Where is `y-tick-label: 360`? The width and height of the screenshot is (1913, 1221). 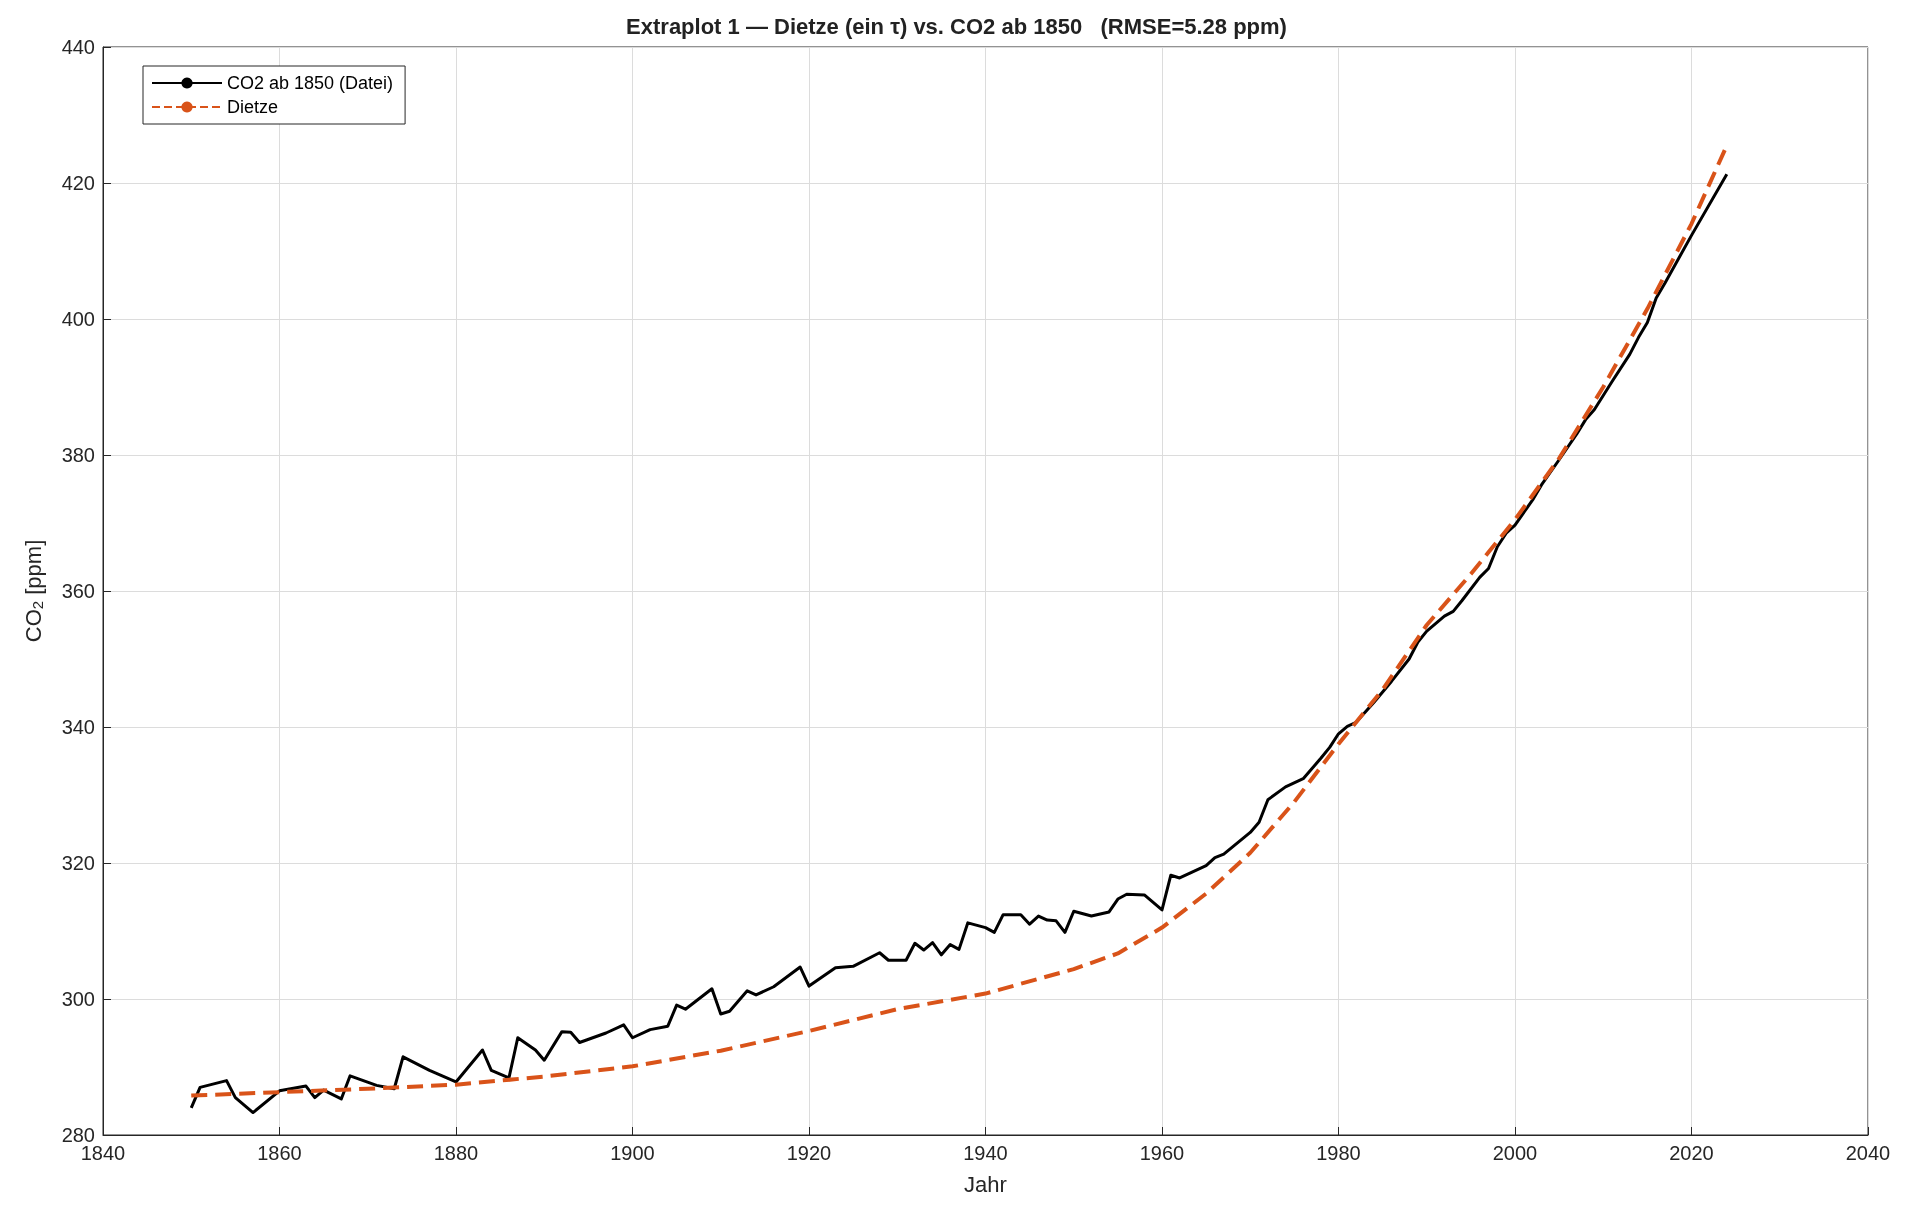 y-tick-label: 360 is located at coordinates (78, 591).